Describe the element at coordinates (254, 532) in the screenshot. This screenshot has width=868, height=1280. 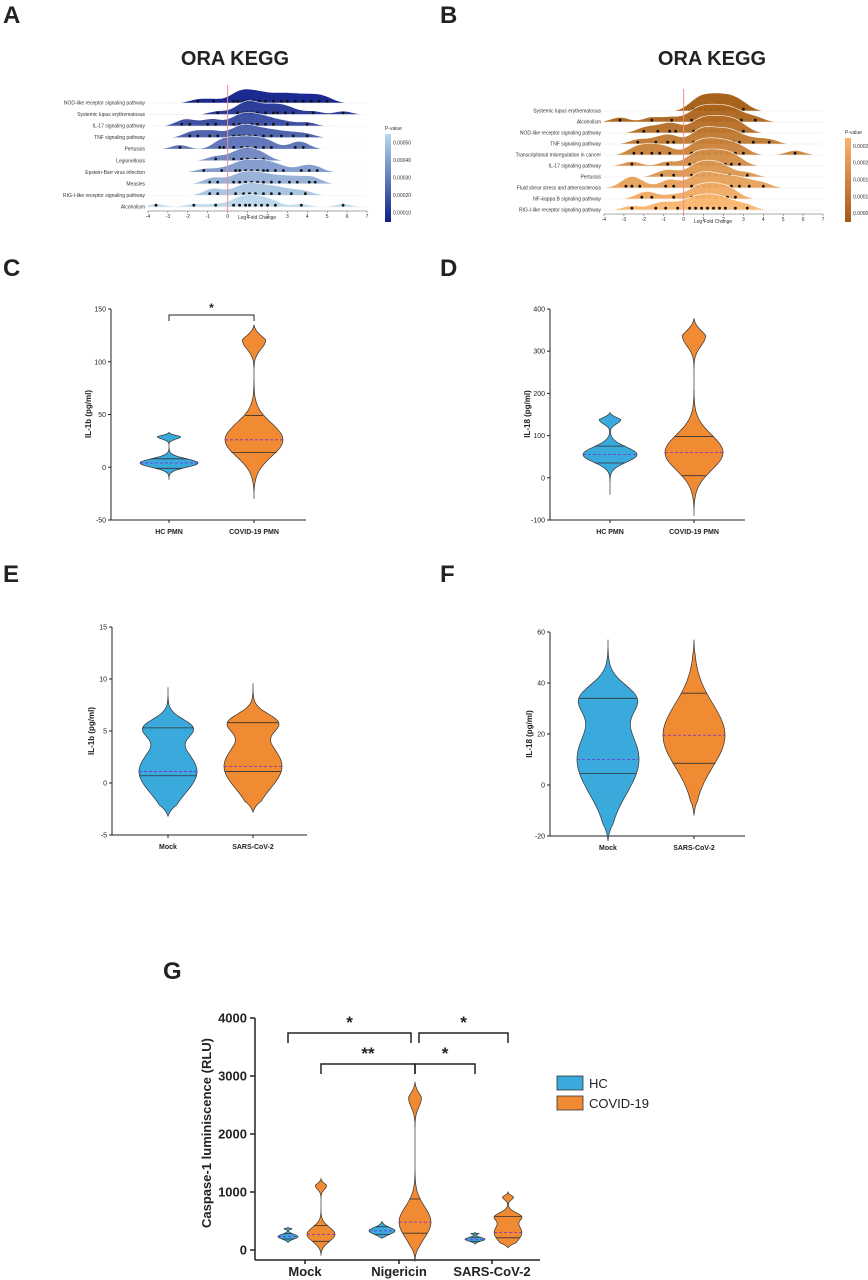
I see `x-tick-label: COVID-19 PMN` at that location.